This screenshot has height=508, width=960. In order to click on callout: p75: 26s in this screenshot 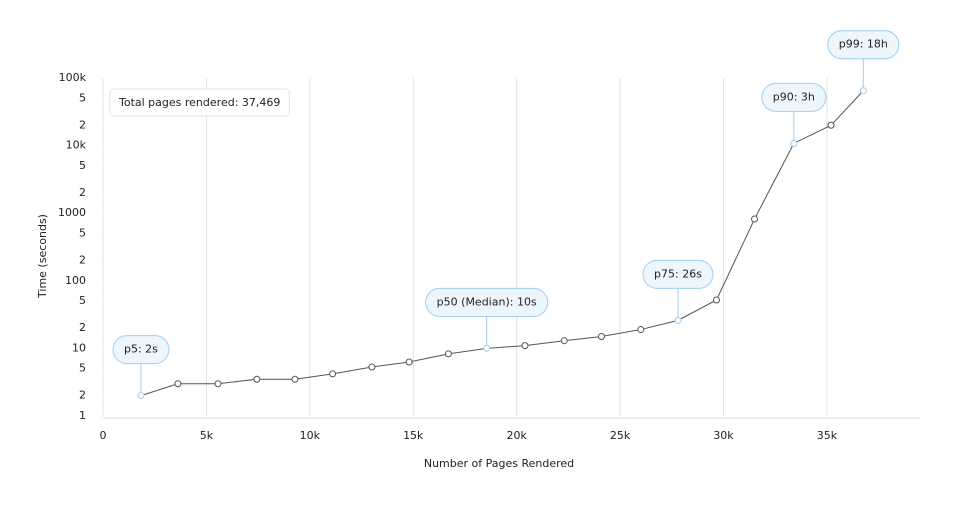, I will do `click(678, 274)`.